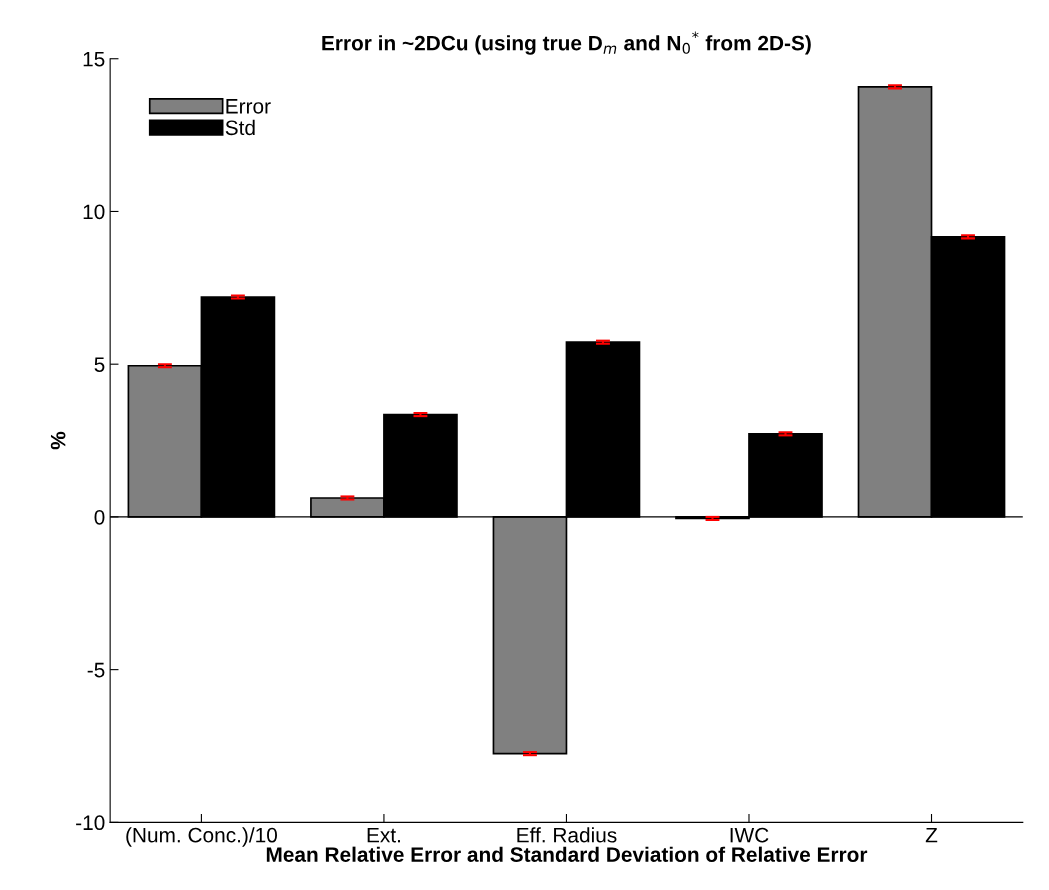 The image size is (1049, 890). Describe the element at coordinates (99, 364) in the screenshot. I see `y-tick-label: 5` at that location.